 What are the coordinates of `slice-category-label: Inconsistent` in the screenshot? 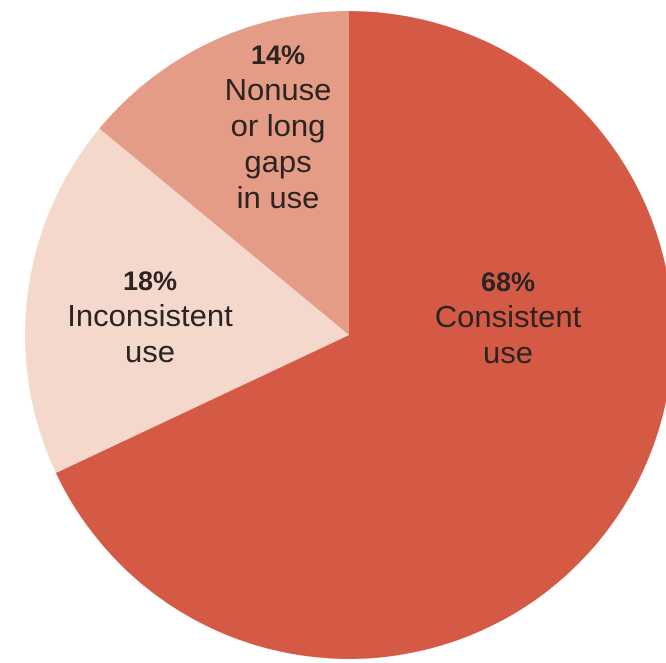 It's located at (150, 315).